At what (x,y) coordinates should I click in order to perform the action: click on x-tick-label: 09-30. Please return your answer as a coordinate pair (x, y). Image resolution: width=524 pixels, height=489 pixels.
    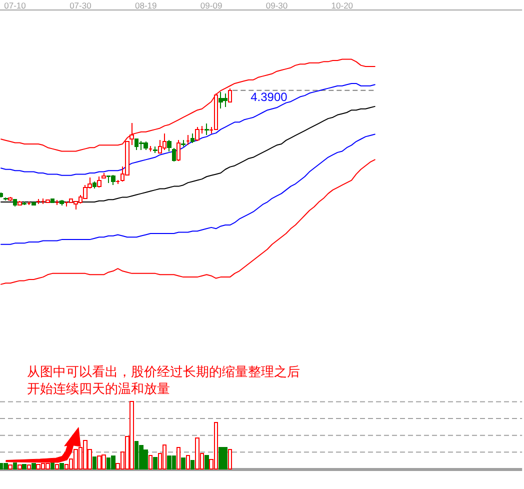
    Looking at the image, I should click on (277, 5).